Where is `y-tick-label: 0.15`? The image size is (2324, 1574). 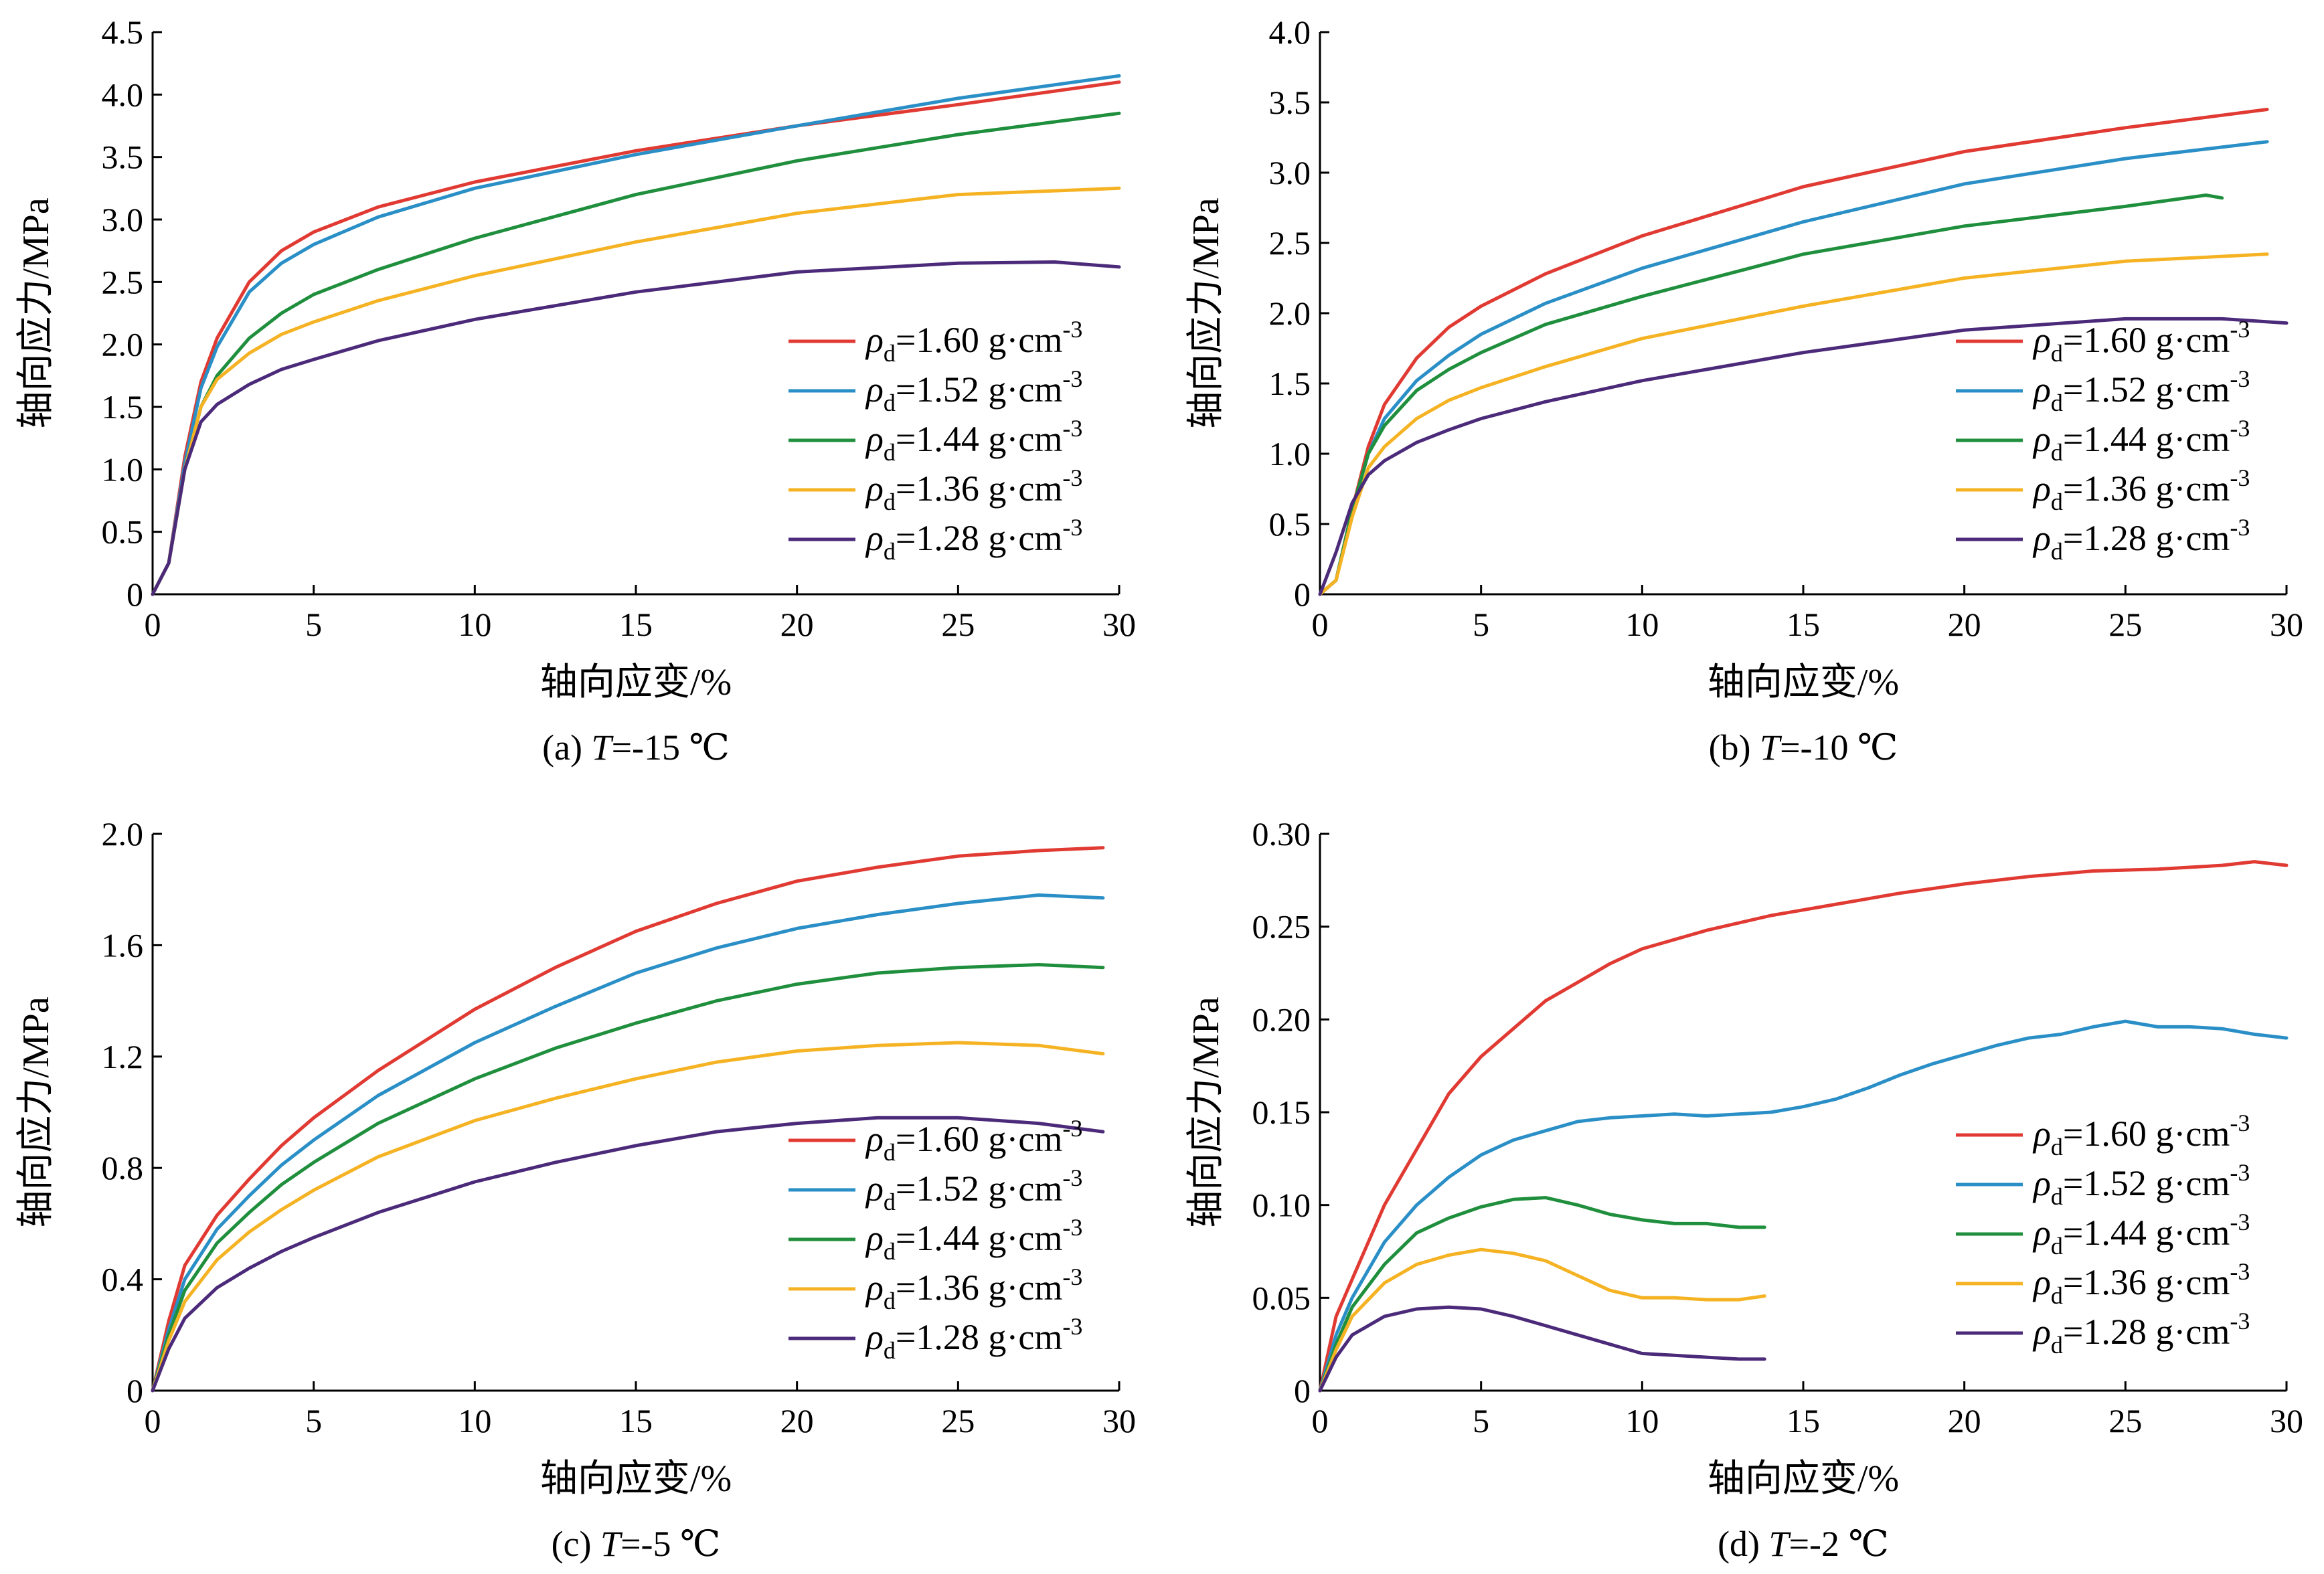 y-tick-label: 0.15 is located at coordinates (1281, 1112).